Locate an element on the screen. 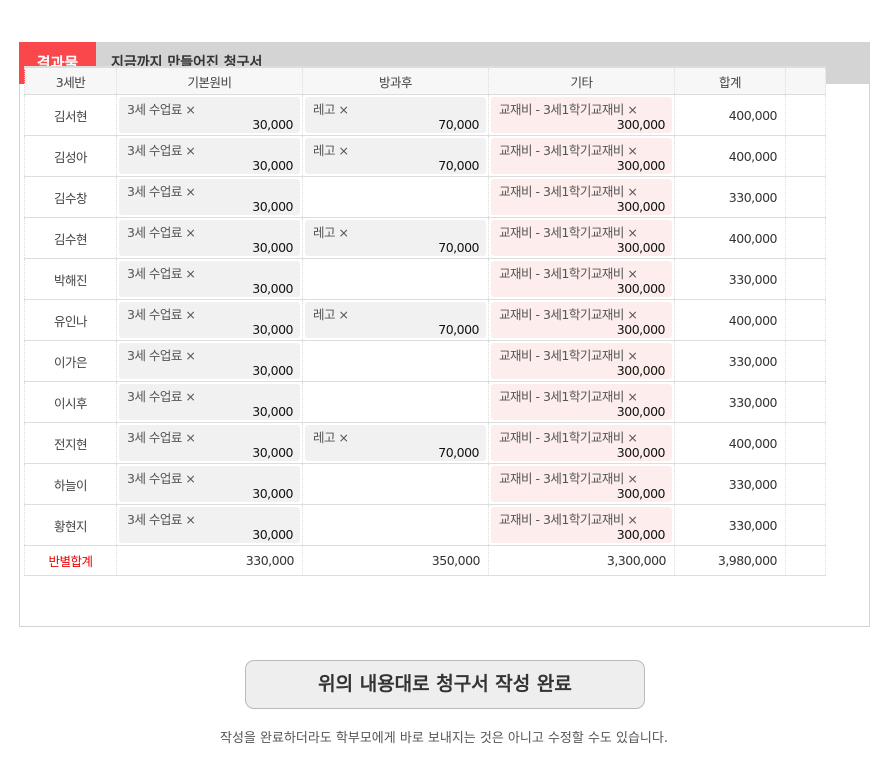  col-header: 기본원비 is located at coordinates (209, 80).